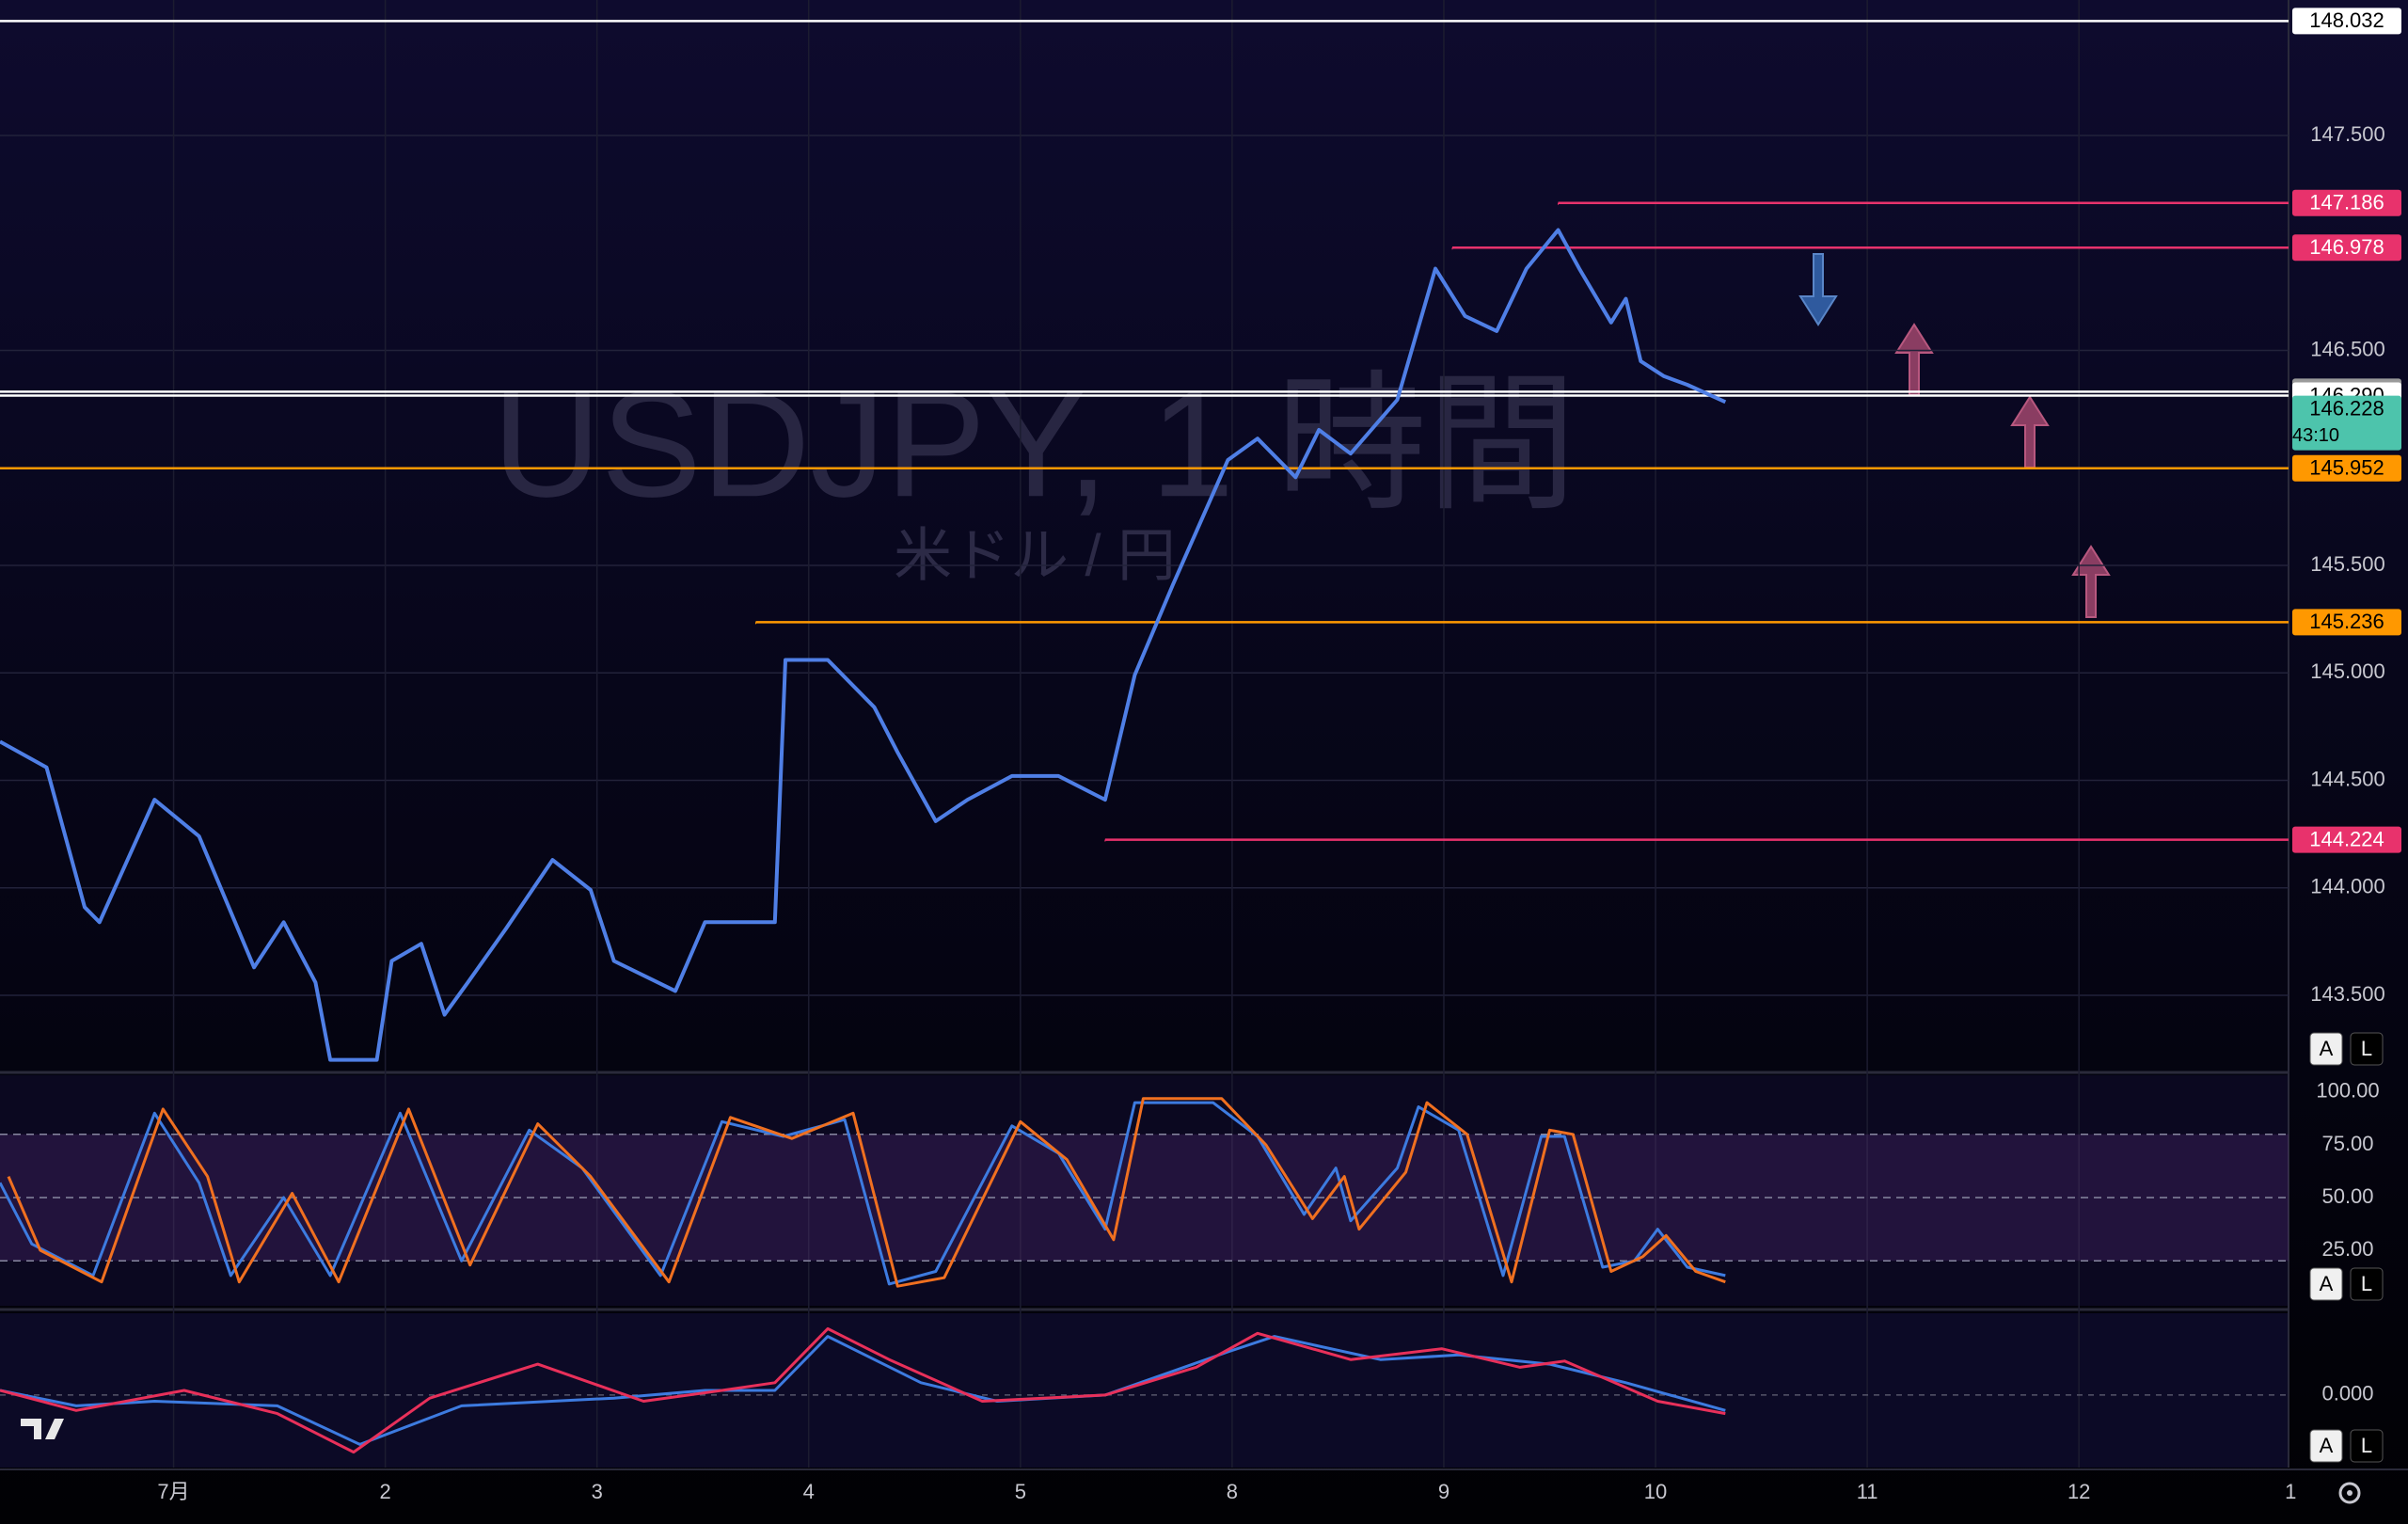 This screenshot has width=2408, height=1524. Describe the element at coordinates (173, 1492) in the screenshot. I see `x-tick-label: 7月` at that location.